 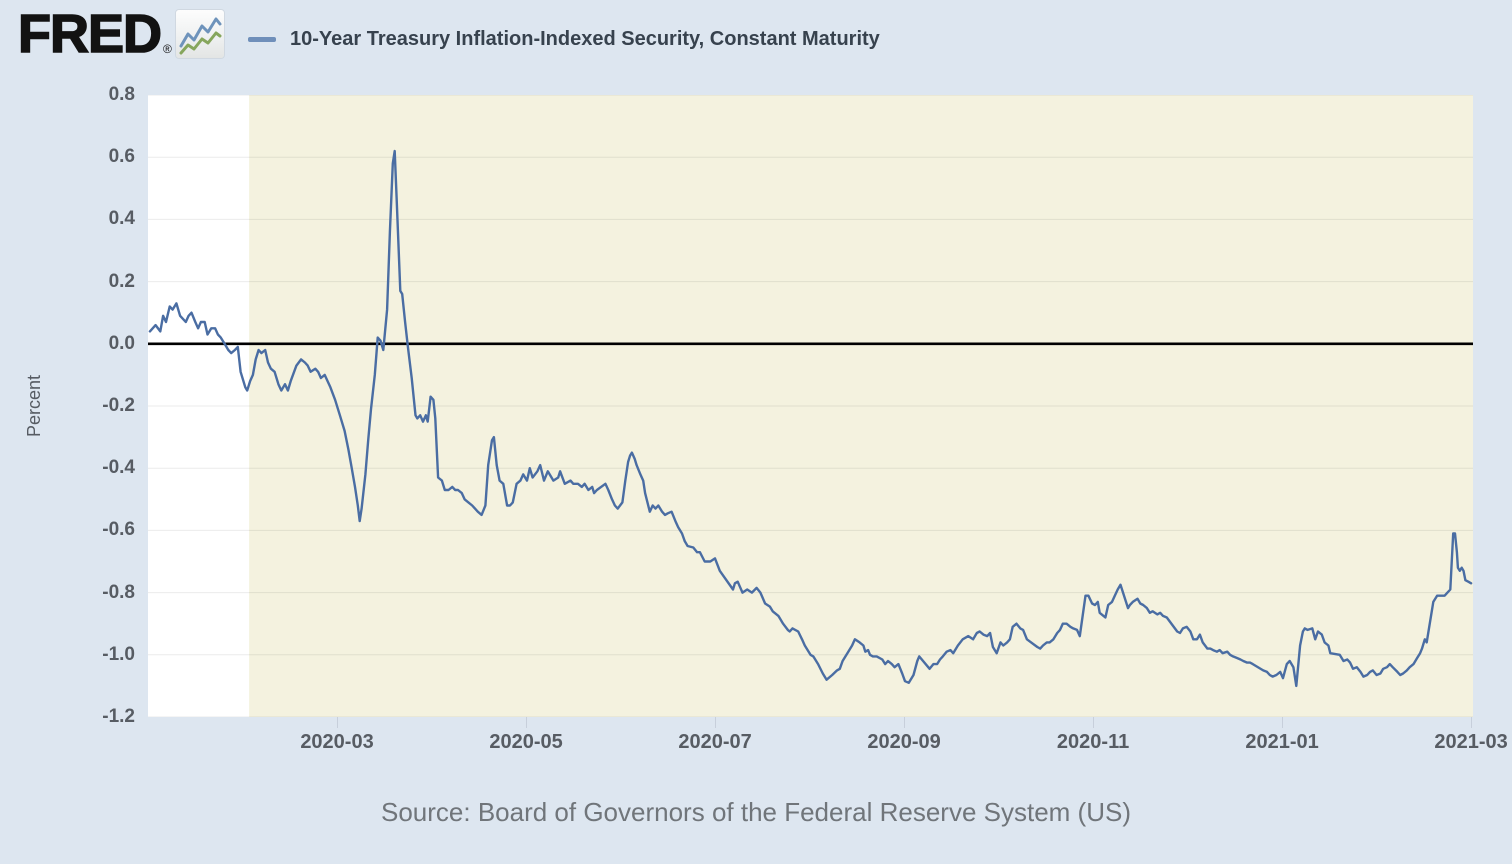 I want to click on fred-logo-text: FRED, so click(x=90, y=34).